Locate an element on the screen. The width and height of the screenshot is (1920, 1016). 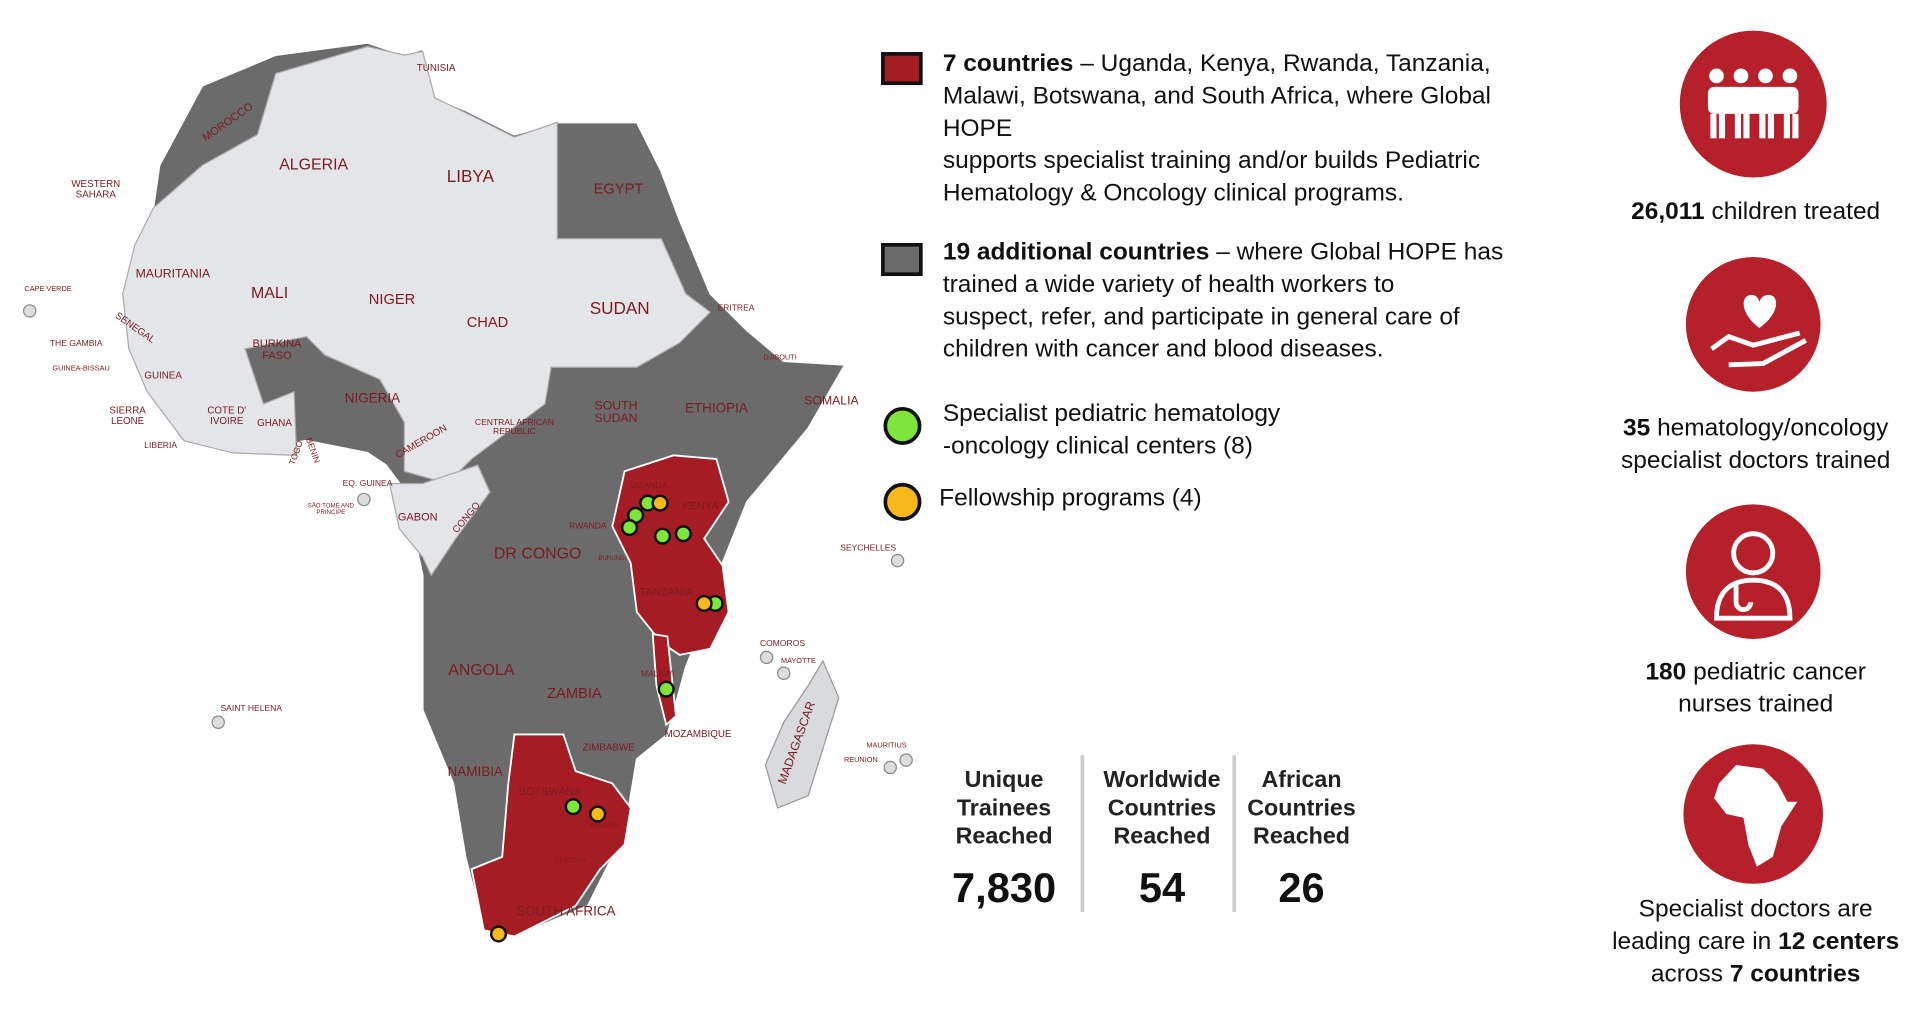
country-label: TUNISIA is located at coordinates (436, 68).